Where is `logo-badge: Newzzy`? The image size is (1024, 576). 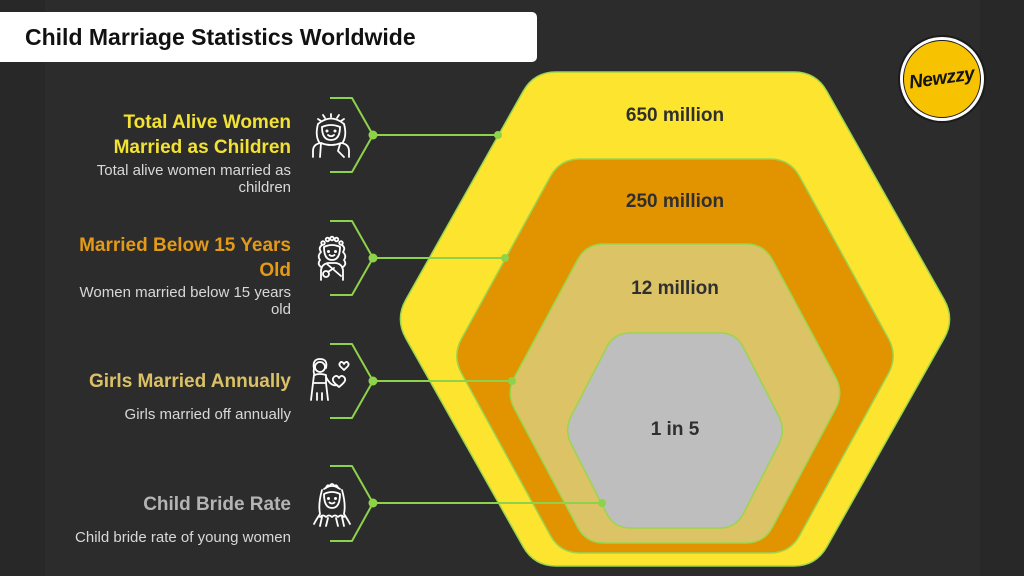 logo-badge: Newzzy is located at coordinates (942, 79).